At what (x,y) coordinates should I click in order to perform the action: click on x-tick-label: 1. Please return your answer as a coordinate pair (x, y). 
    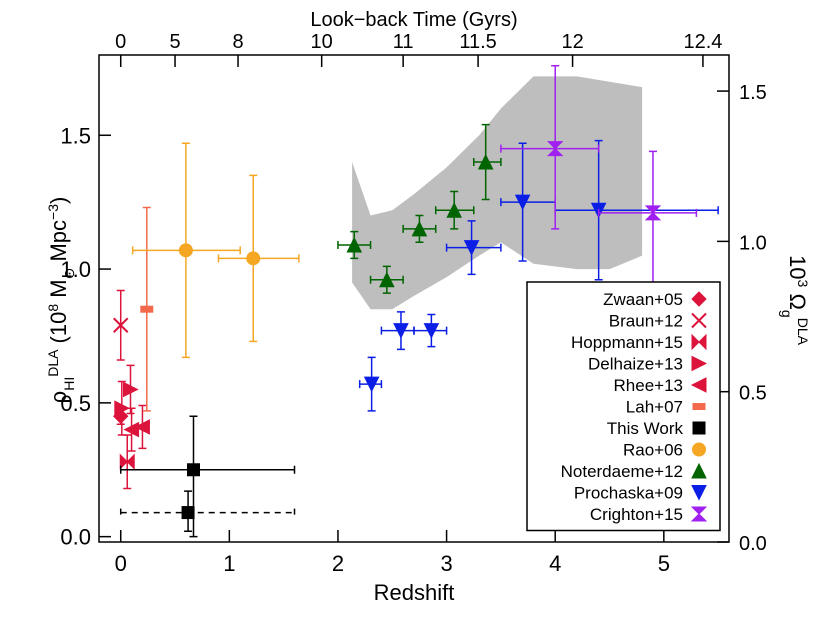
    Looking at the image, I should click on (229, 563).